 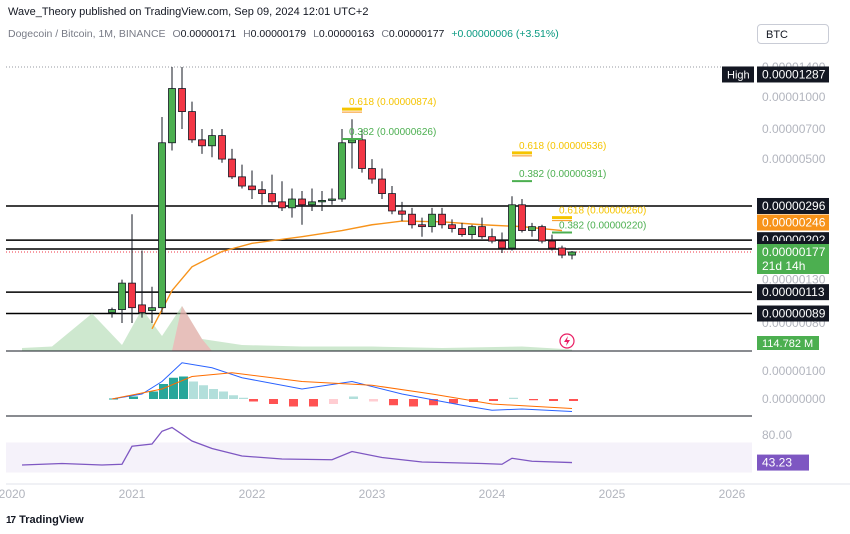 I want to click on fib-level-label: 0.382 (0.00000391), so click(x=562, y=174).